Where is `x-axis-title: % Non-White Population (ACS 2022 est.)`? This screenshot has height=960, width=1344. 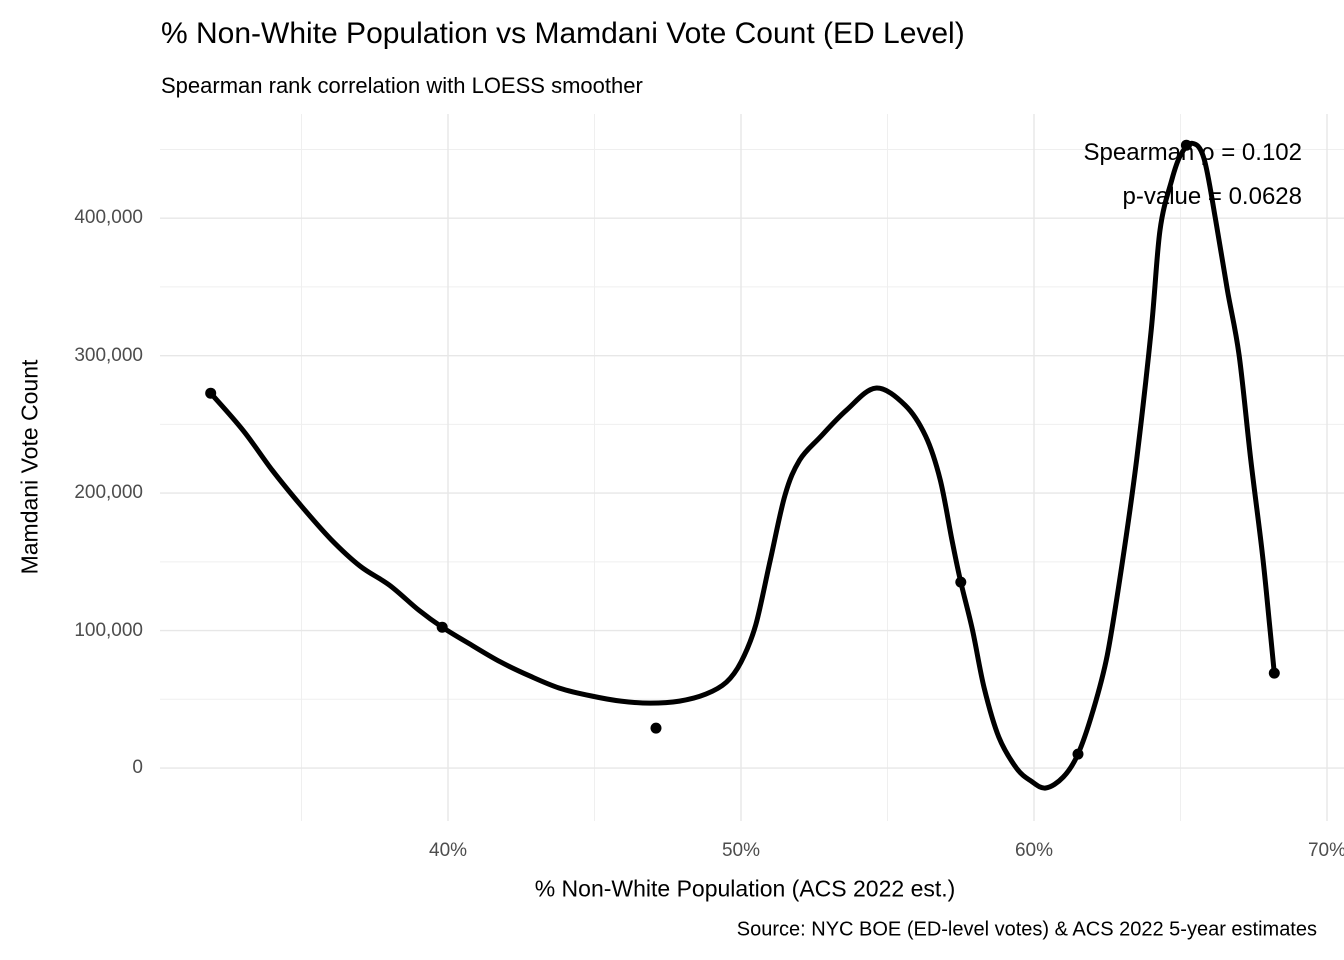 x-axis-title: % Non-White Population (ACS 2022 est.) is located at coordinates (745, 888).